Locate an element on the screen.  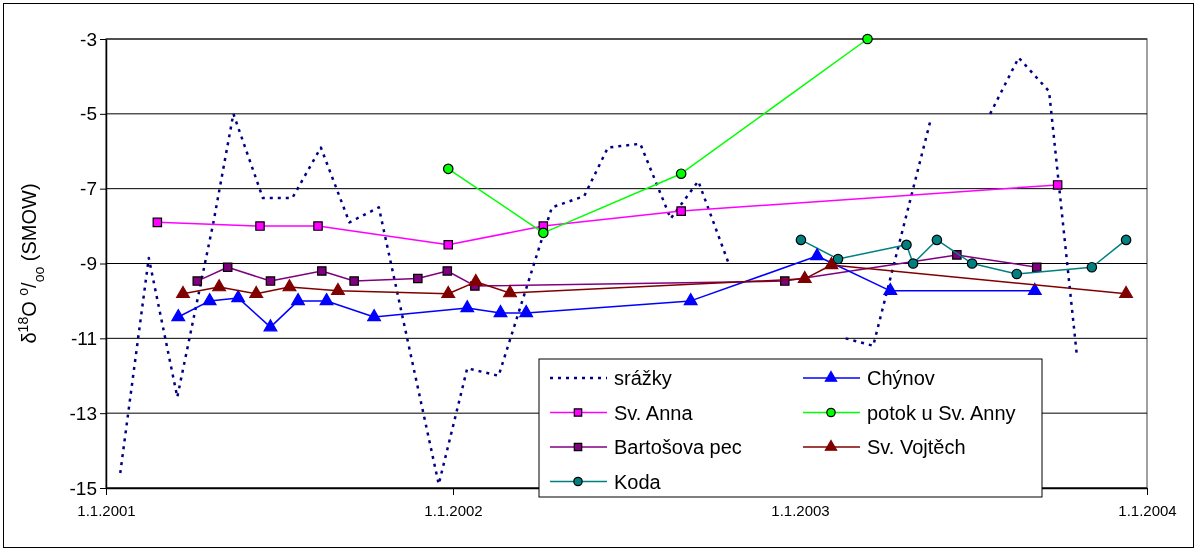
y-tick-label: -9 is located at coordinates (88, 264).